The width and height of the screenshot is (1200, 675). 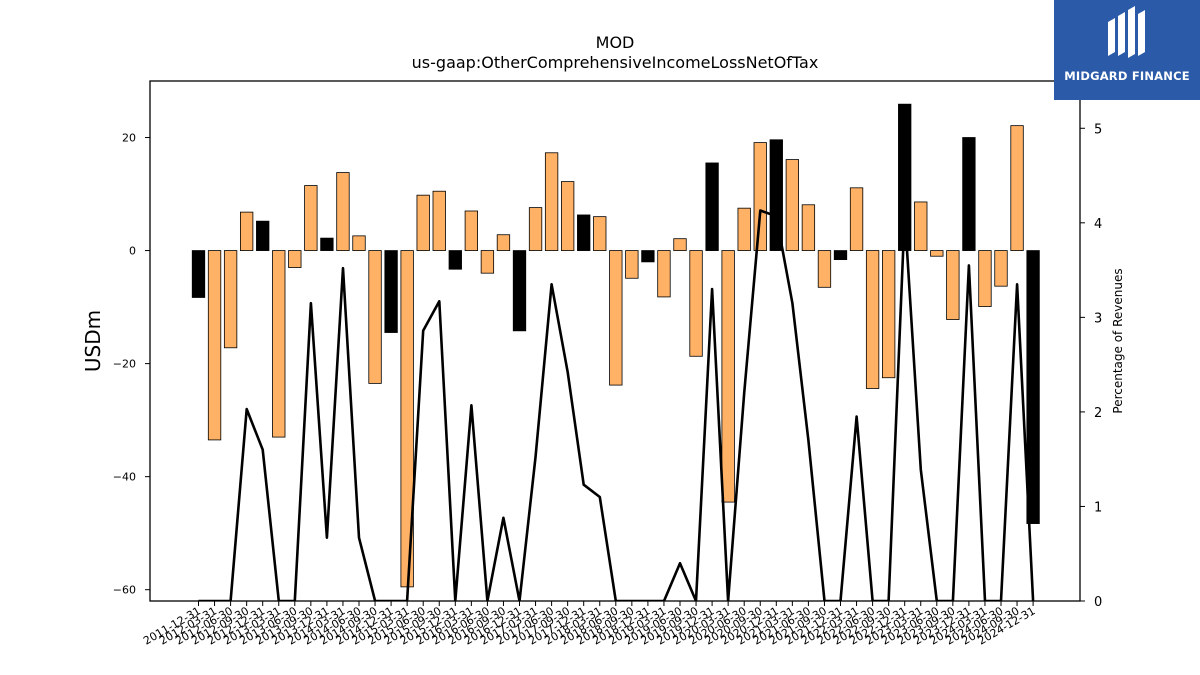 I want to click on y-tick-label: −20, so click(x=124, y=364).